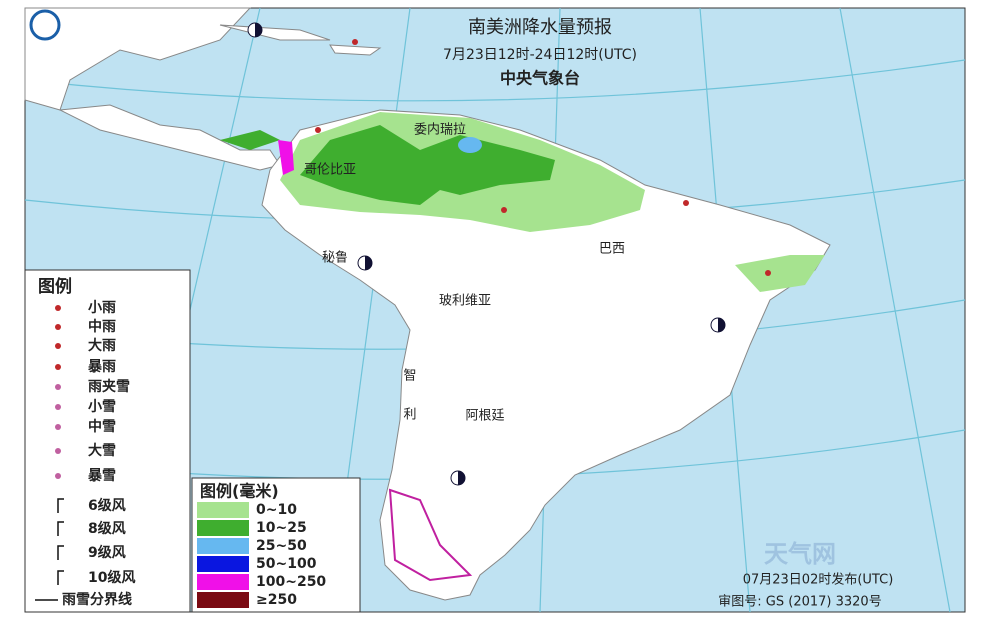 This screenshot has width=985, height=617. What do you see at coordinates (102, 426) in the screenshot?
I see `legend-label: 中雪` at bounding box center [102, 426].